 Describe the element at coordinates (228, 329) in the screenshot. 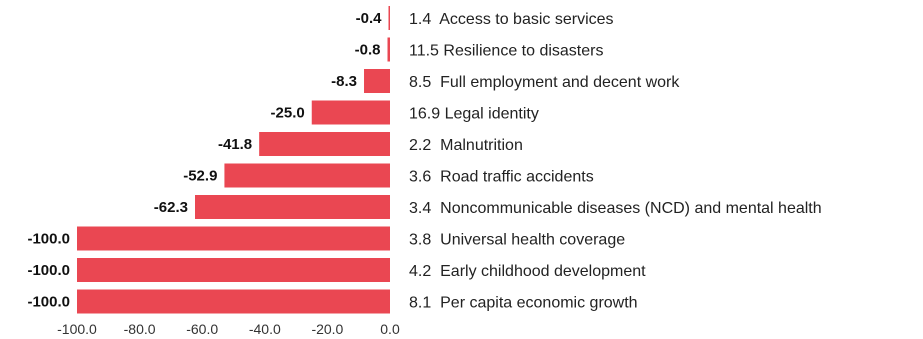

I see `x-axis-ticks: -100.0 -80.0 -60.0 -40.0 -20.0 0.0` at that location.